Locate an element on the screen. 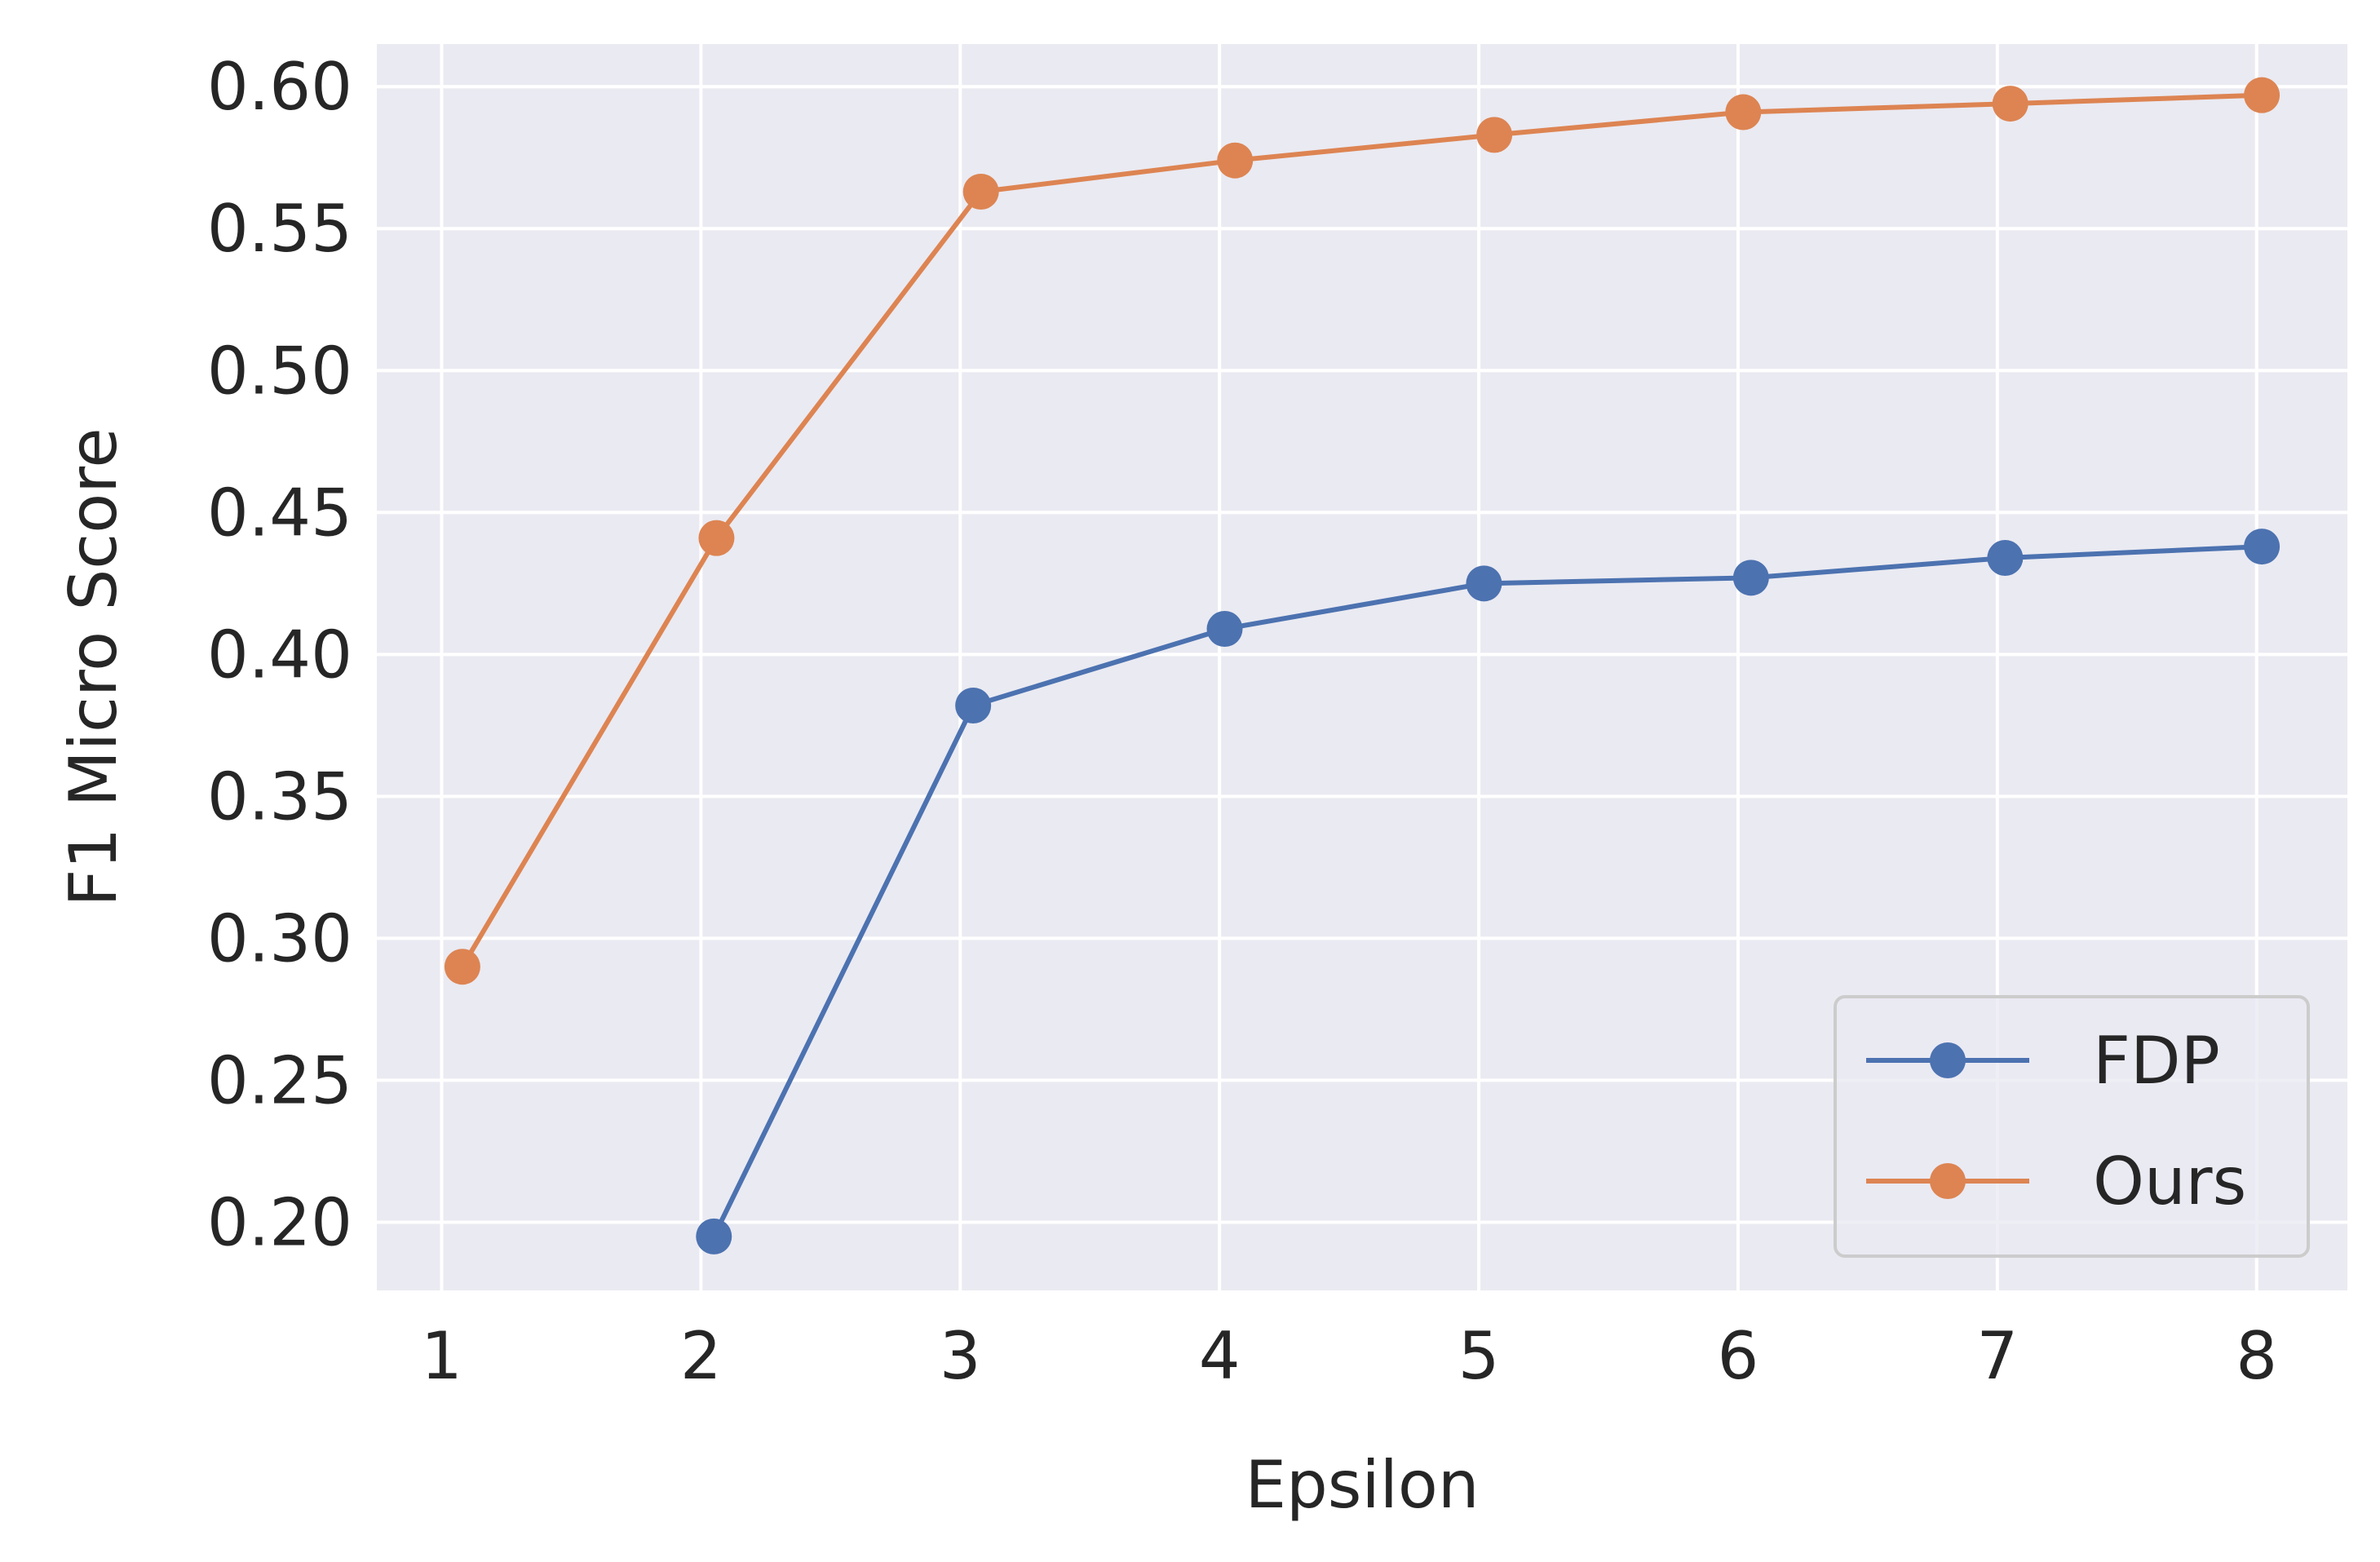 This screenshot has width=2380, height=1562. y-tick-label: 0.60 is located at coordinates (280, 87).